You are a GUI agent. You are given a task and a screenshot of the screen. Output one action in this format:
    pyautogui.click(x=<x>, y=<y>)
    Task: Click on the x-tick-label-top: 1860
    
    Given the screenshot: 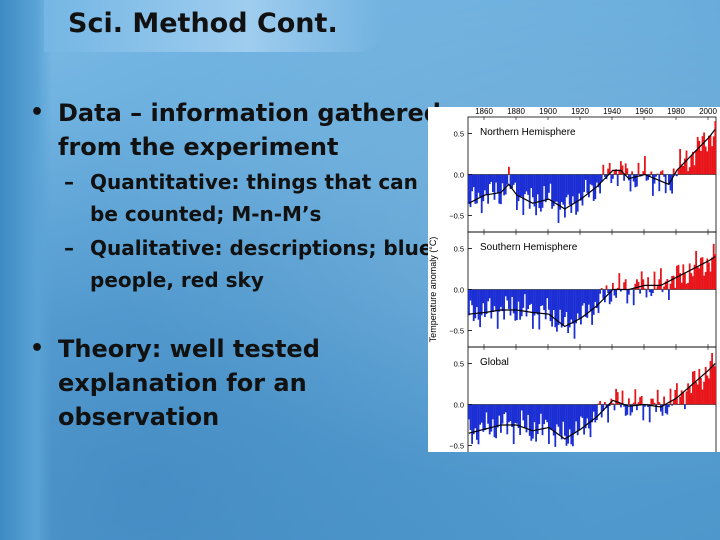 What is the action you would take?
    pyautogui.click(x=484, y=111)
    